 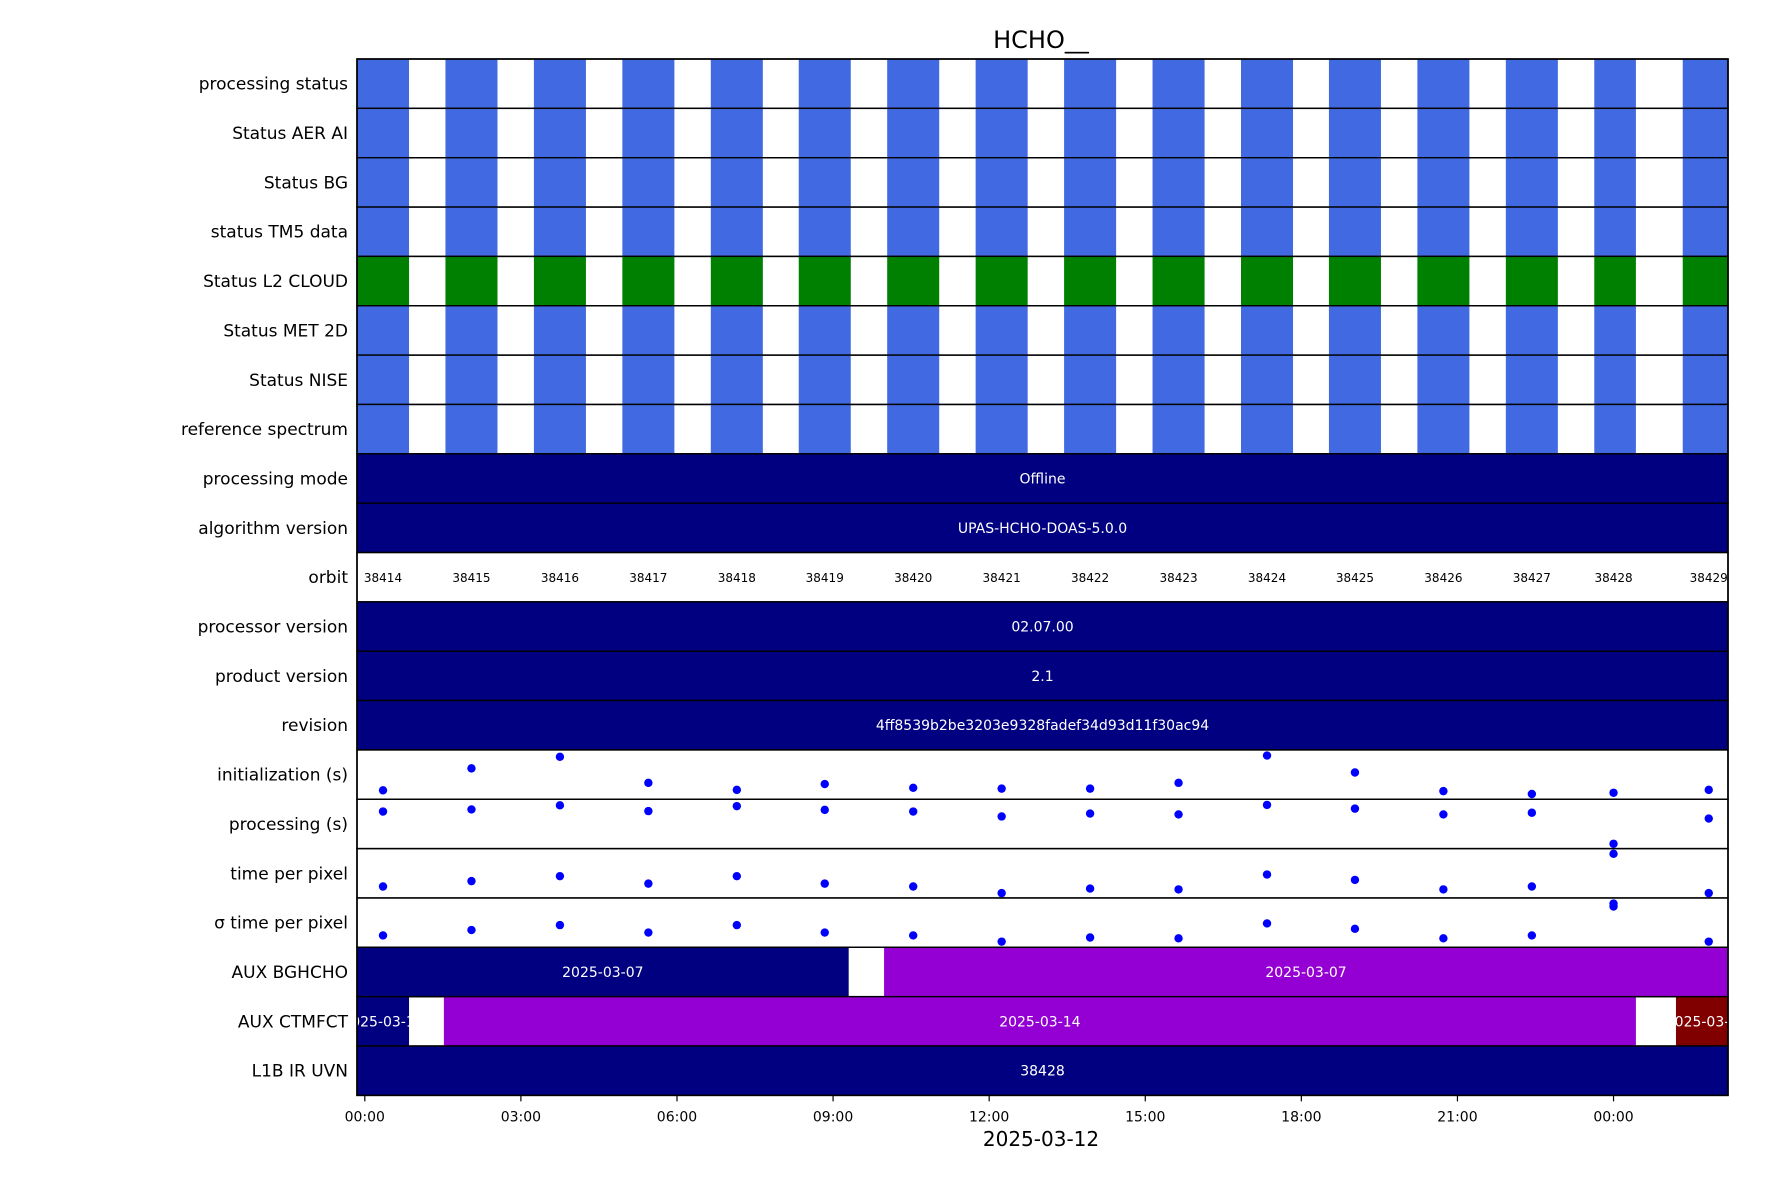 I want to click on row-label-initialization-s: initialization (s), so click(x=282, y=776).